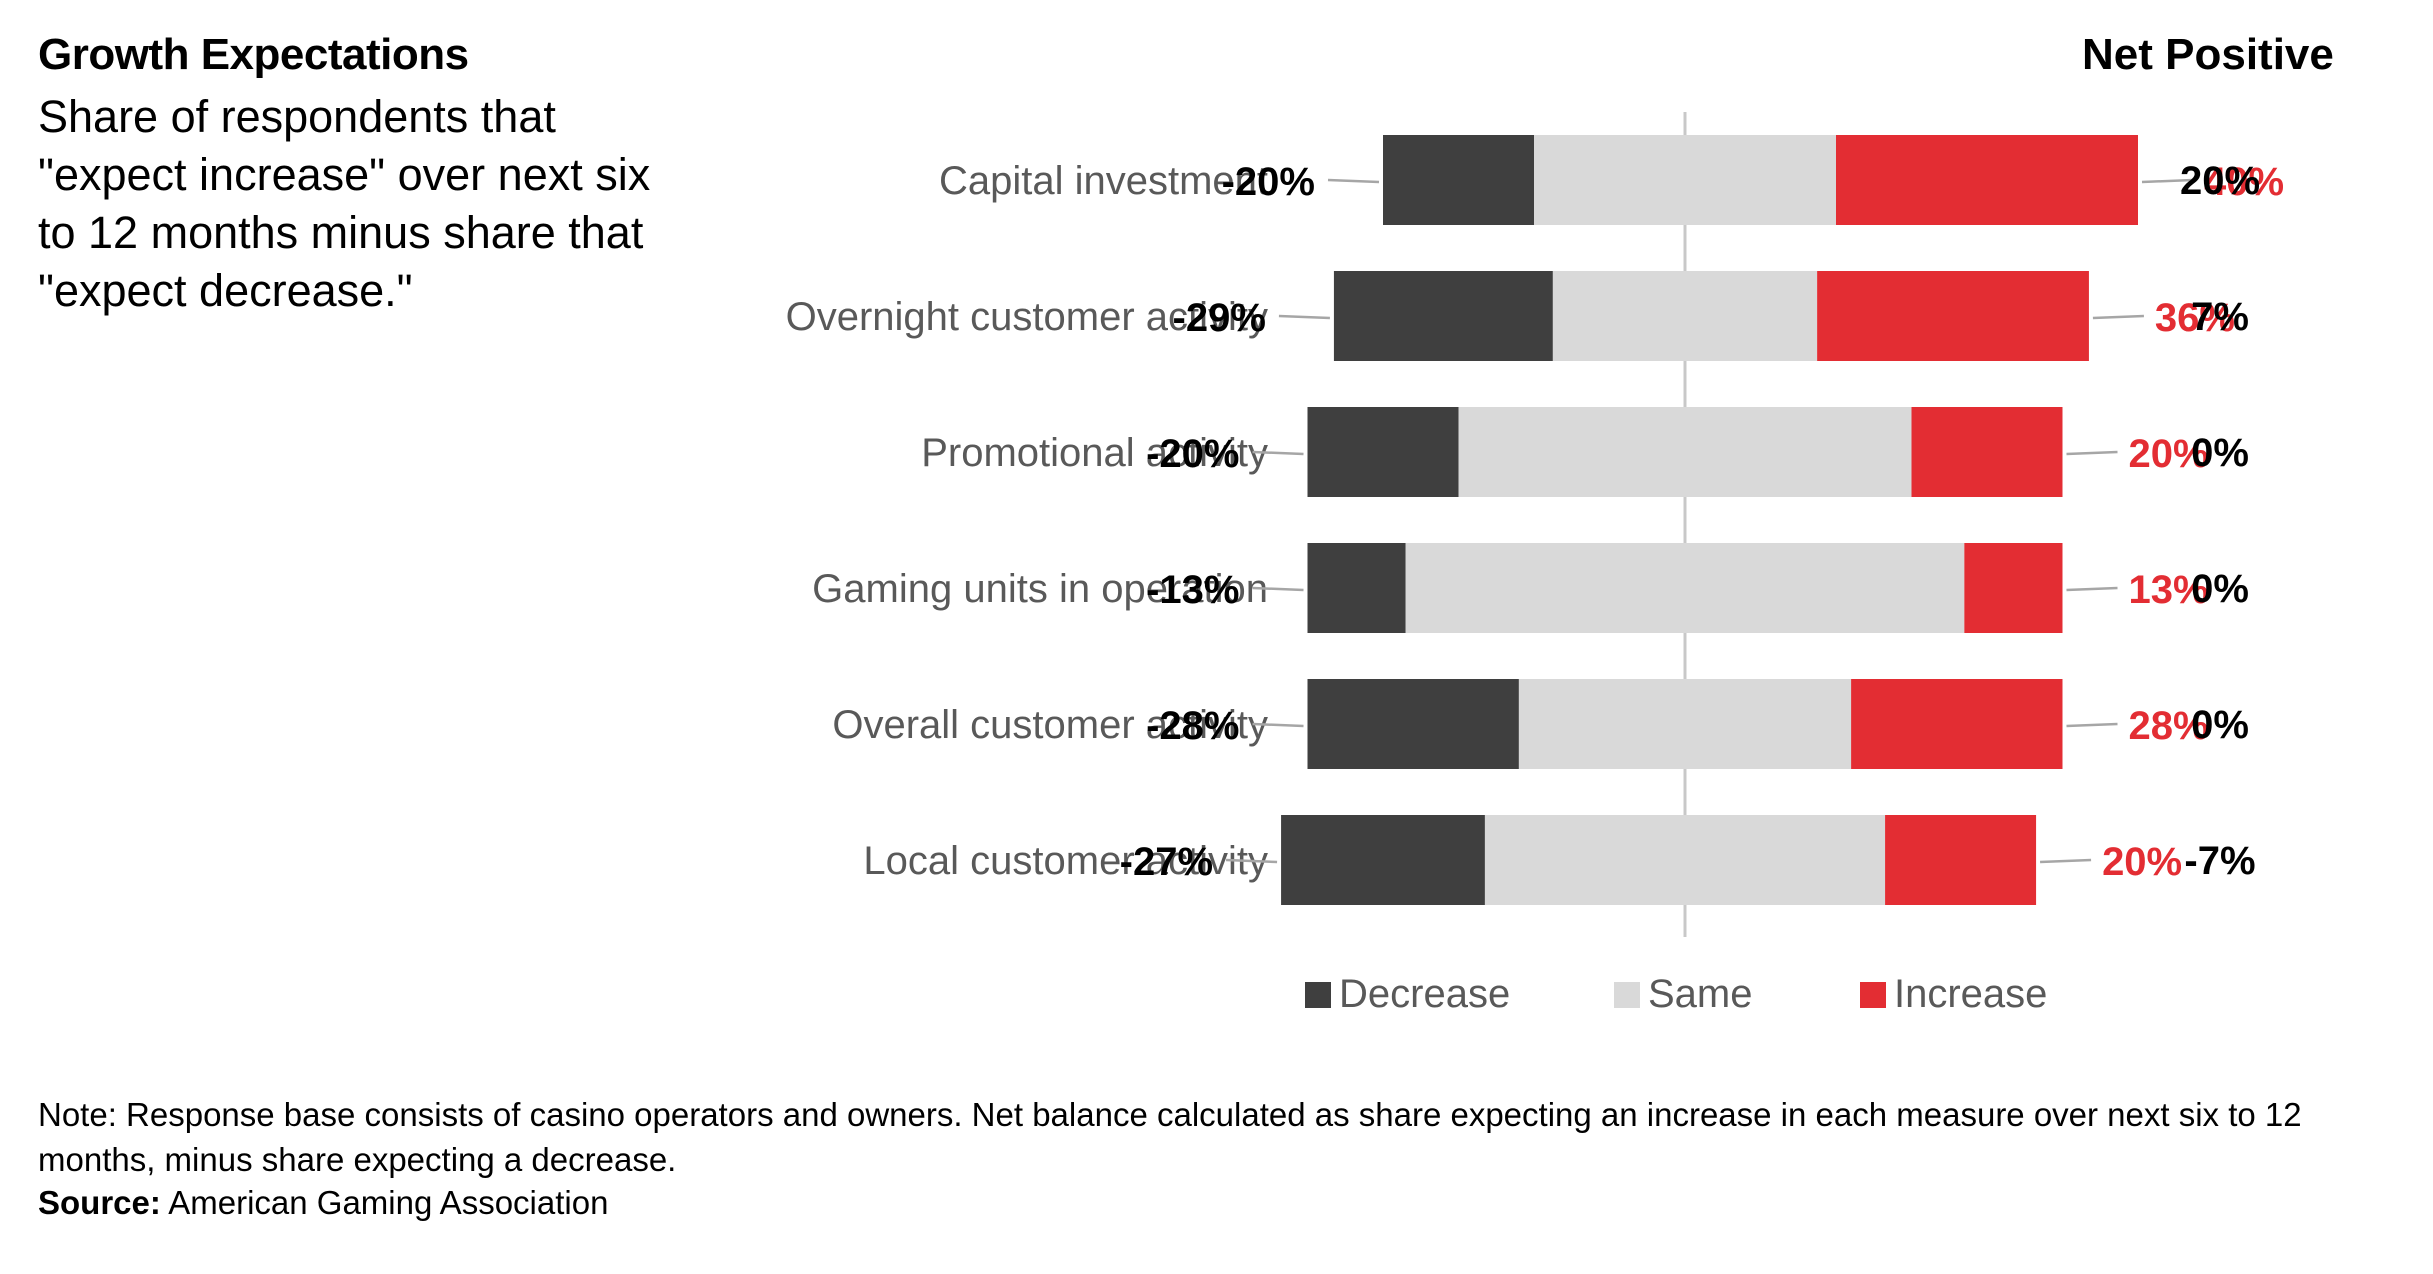  I want to click on increase-value-label: 40%, so click(2244, 182).